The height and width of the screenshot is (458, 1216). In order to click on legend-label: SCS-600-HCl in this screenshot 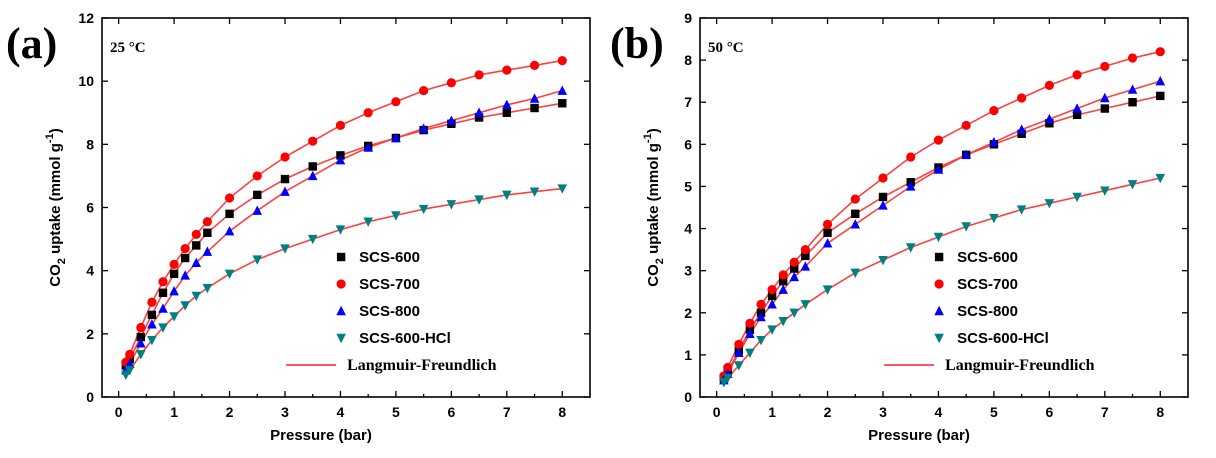, I will do `click(405, 338)`.